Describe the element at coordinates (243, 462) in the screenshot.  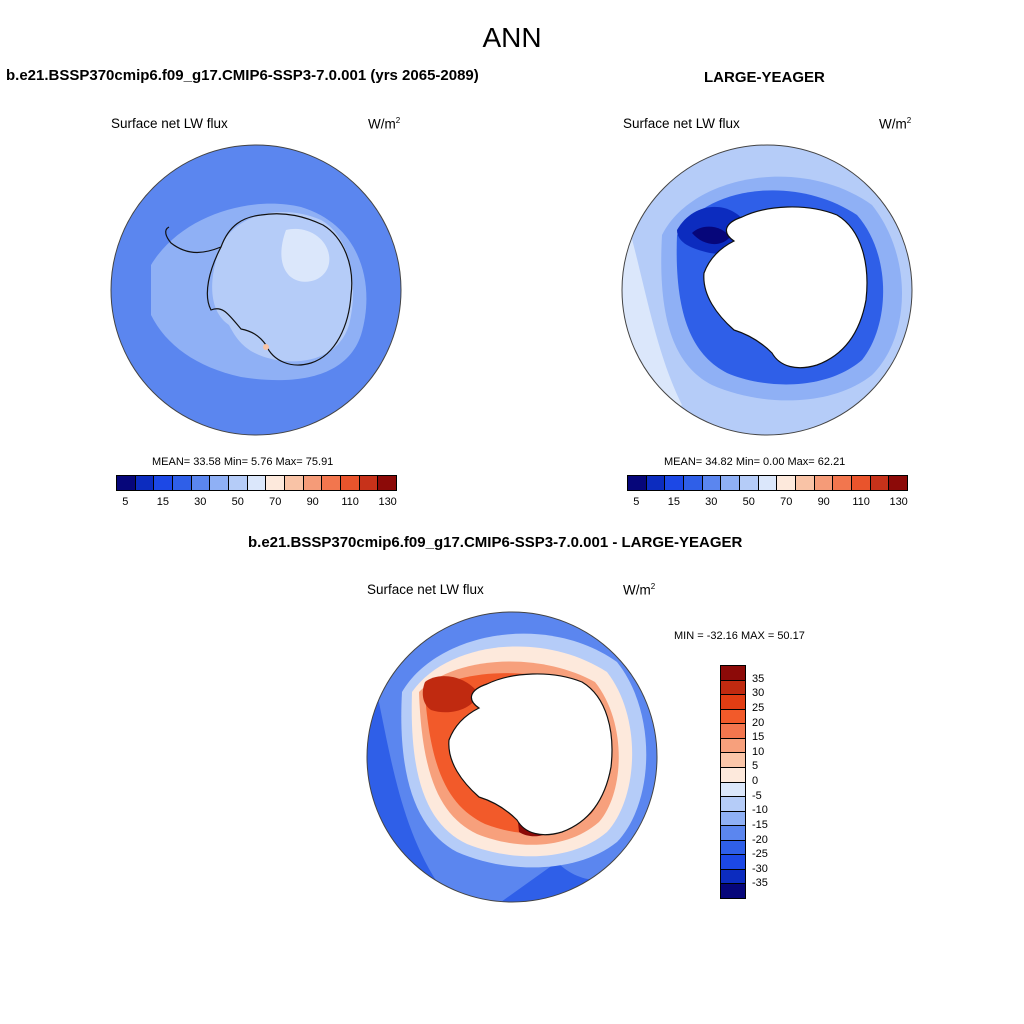
I see `panel1-stats: MEAN= 33.58 Min= 5.76 Max= 75.91` at that location.